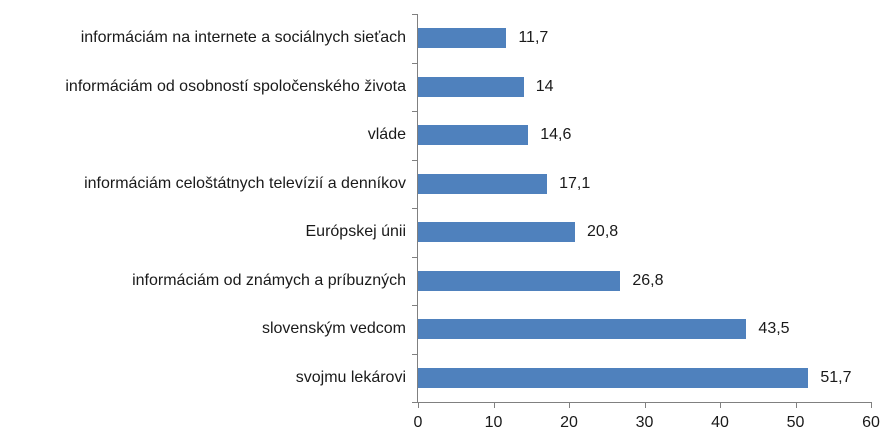  What do you see at coordinates (836, 377) in the screenshot?
I see `value-label: 51,7` at bounding box center [836, 377].